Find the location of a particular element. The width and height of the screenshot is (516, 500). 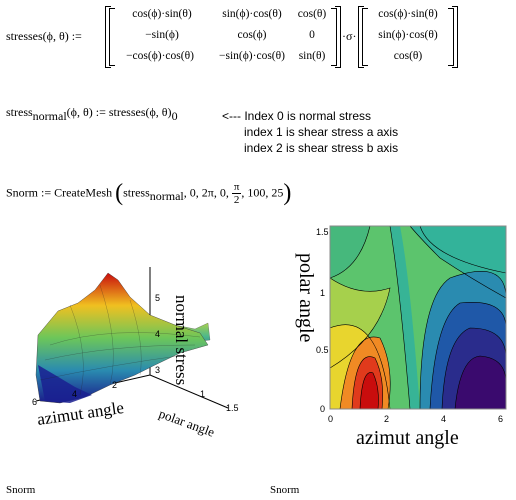

vector-inner-right-bracket is located at coordinates (451, 37).